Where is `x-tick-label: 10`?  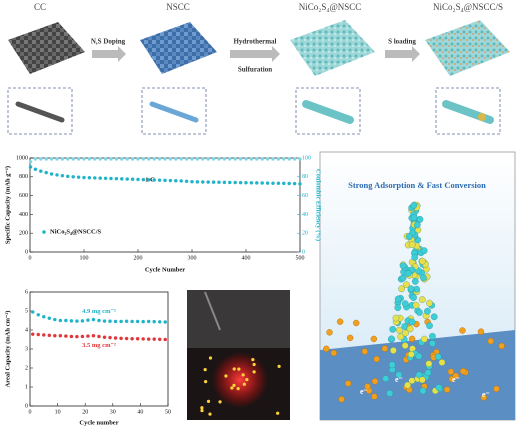
x-tick-label: 10 is located at coordinates (58, 412).